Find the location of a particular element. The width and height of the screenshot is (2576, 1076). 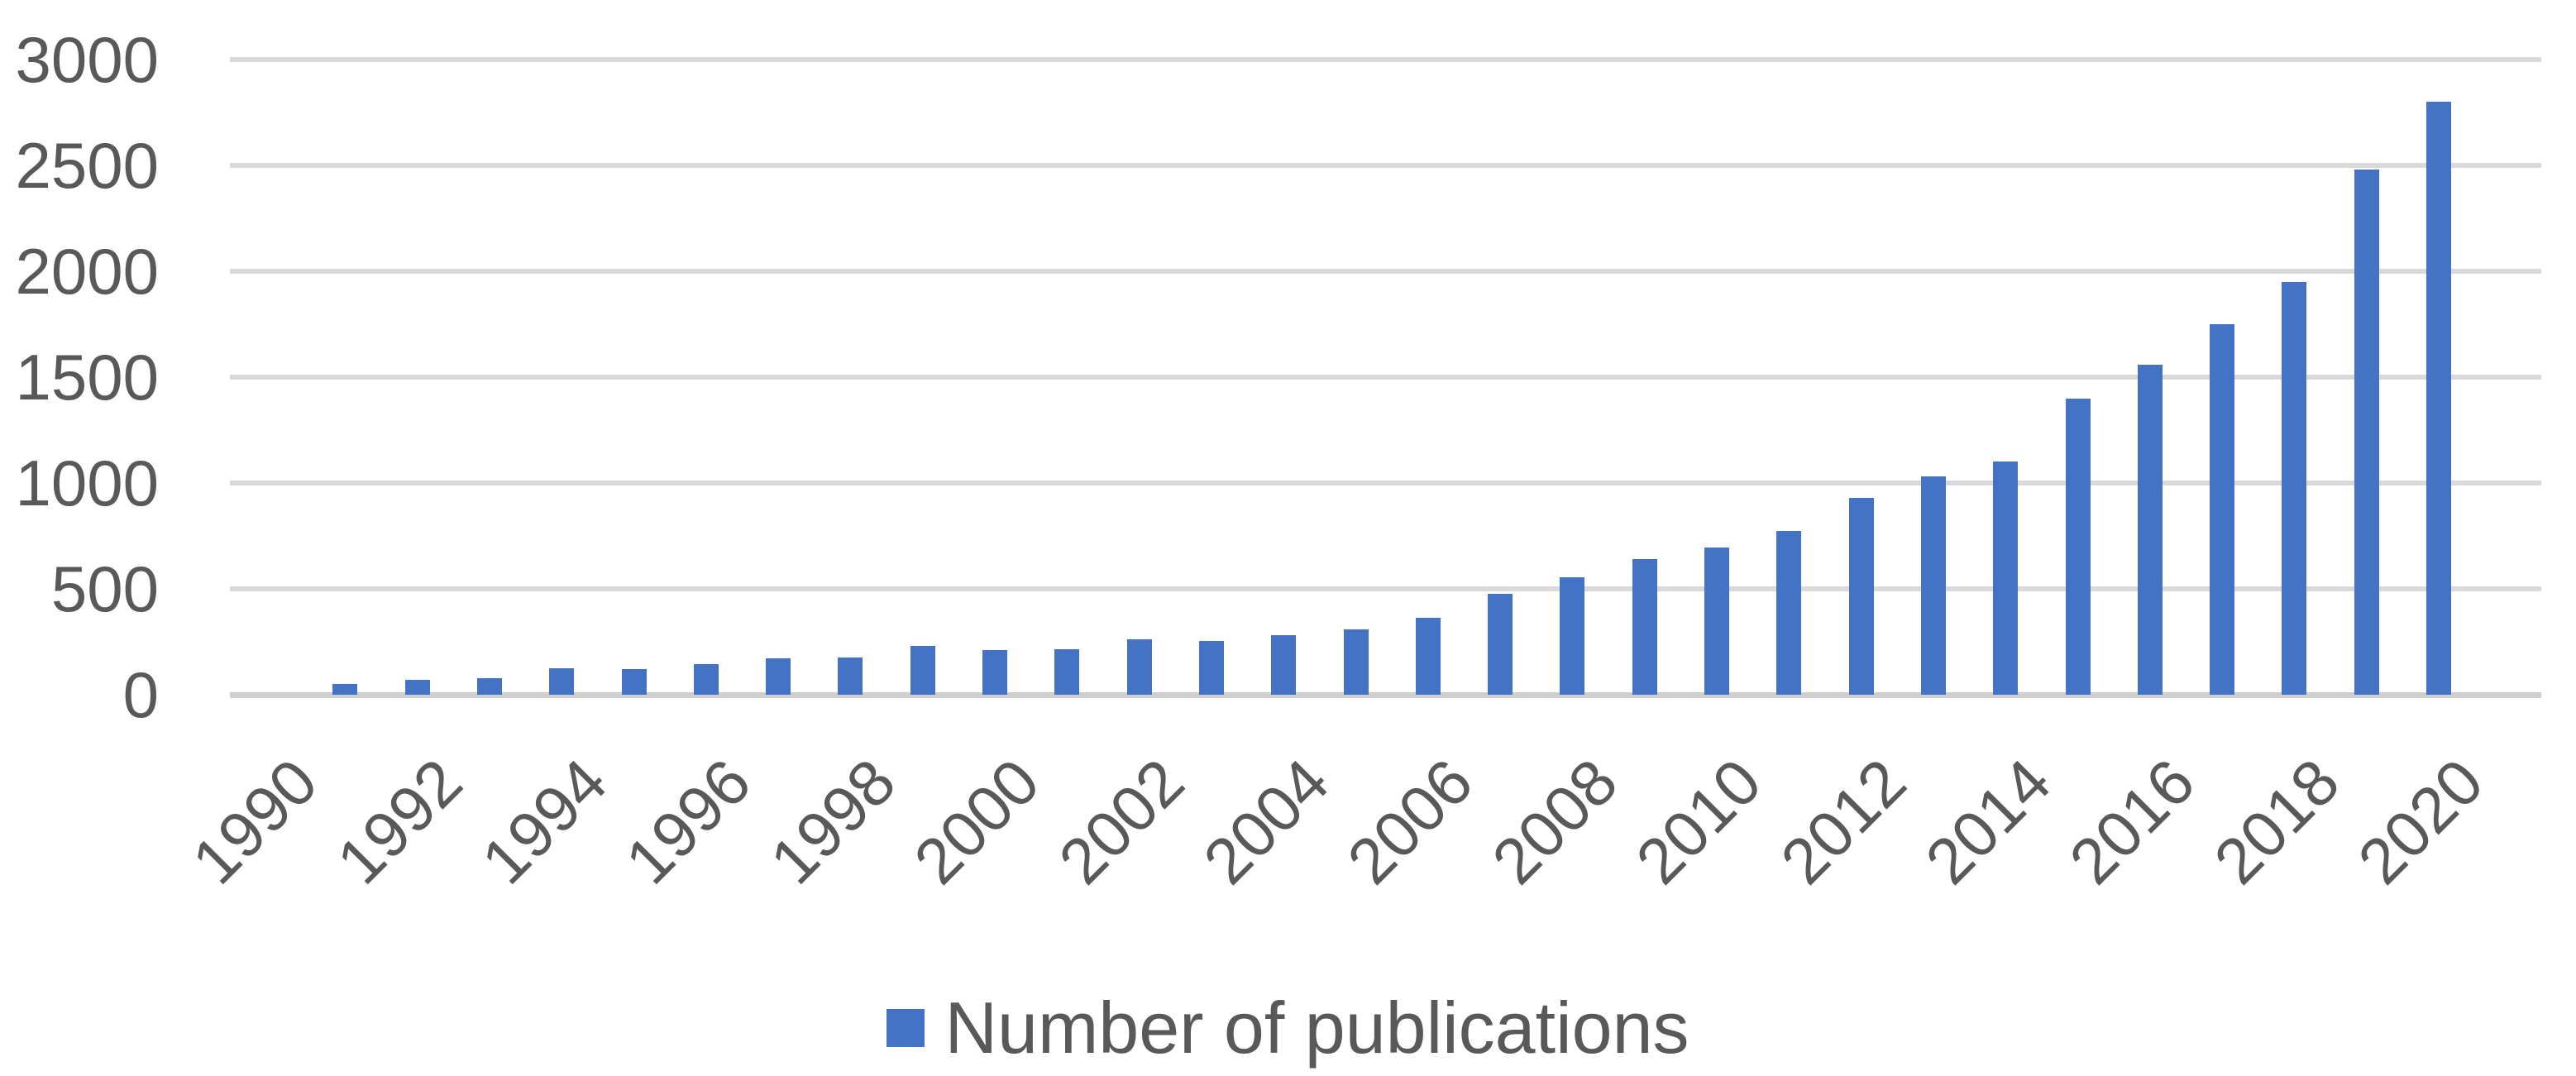

legend: Number of publications is located at coordinates (1288, 1028).